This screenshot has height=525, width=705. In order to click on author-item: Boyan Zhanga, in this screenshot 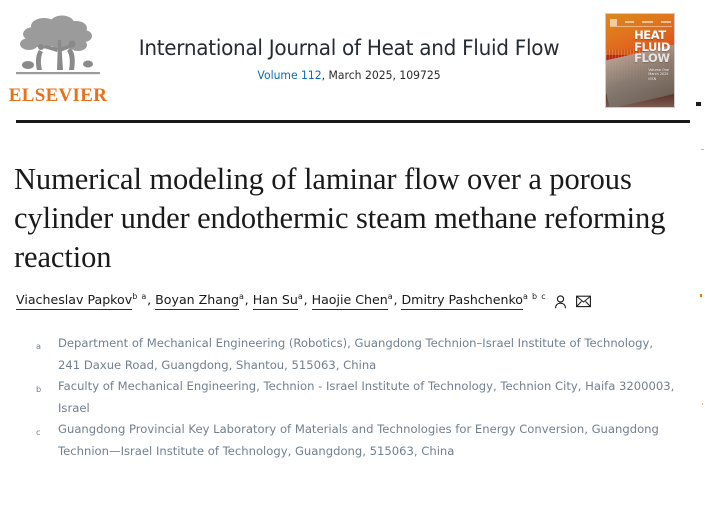, I will do `click(204, 301)`.